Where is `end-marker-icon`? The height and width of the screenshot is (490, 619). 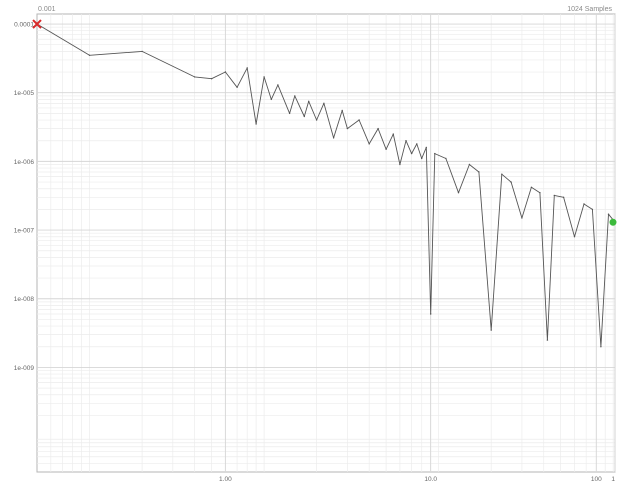
end-marker-icon is located at coordinates (613, 222).